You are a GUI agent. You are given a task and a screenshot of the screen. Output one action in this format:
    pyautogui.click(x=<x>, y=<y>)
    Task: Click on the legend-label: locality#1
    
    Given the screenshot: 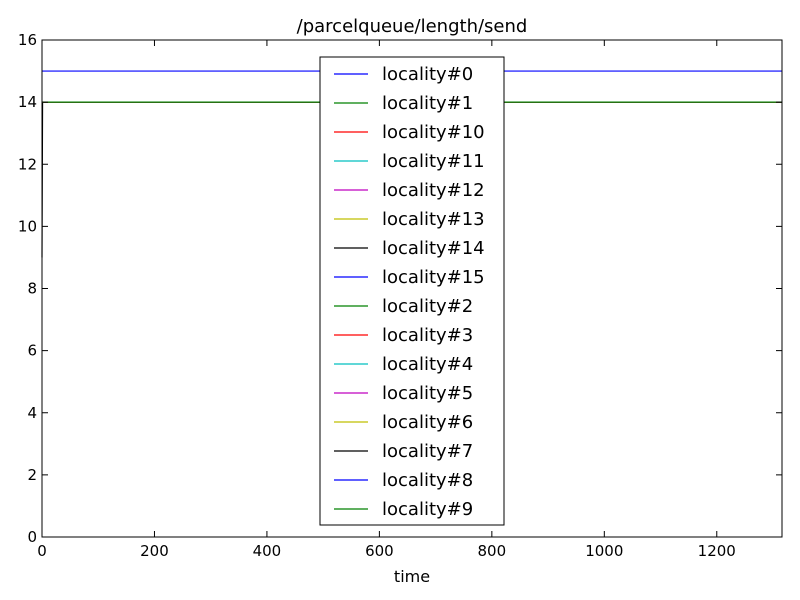 What is the action you would take?
    pyautogui.click(x=427, y=103)
    